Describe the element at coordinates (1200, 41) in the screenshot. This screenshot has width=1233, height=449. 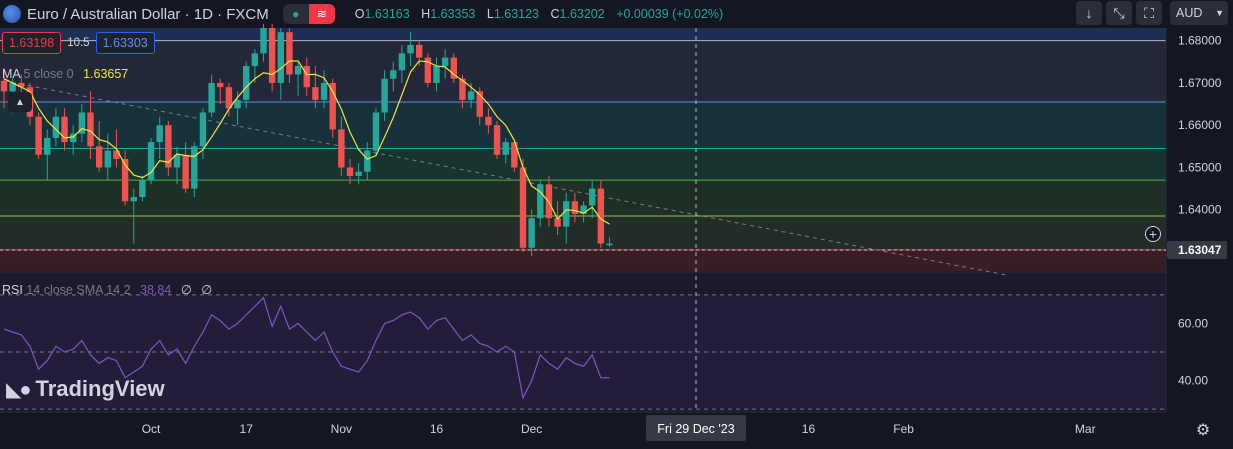
I see `price-tick-label: 1.68000` at that location.